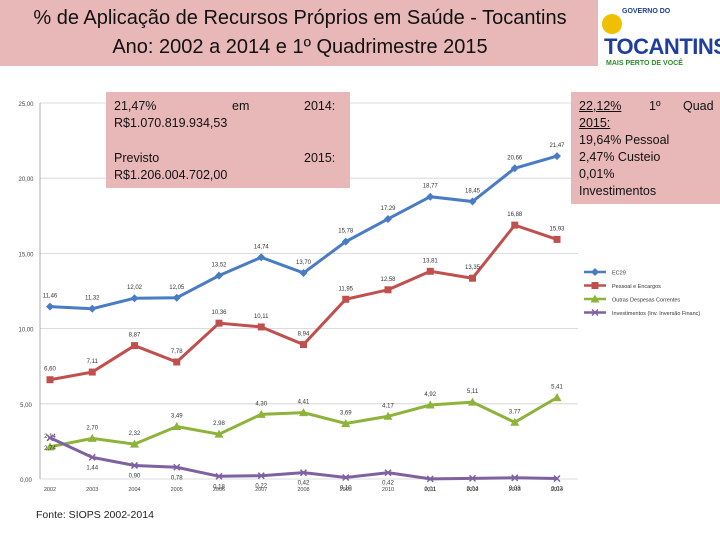 This screenshot has width=720, height=540. I want to click on data-label: 15,78, so click(346, 232).